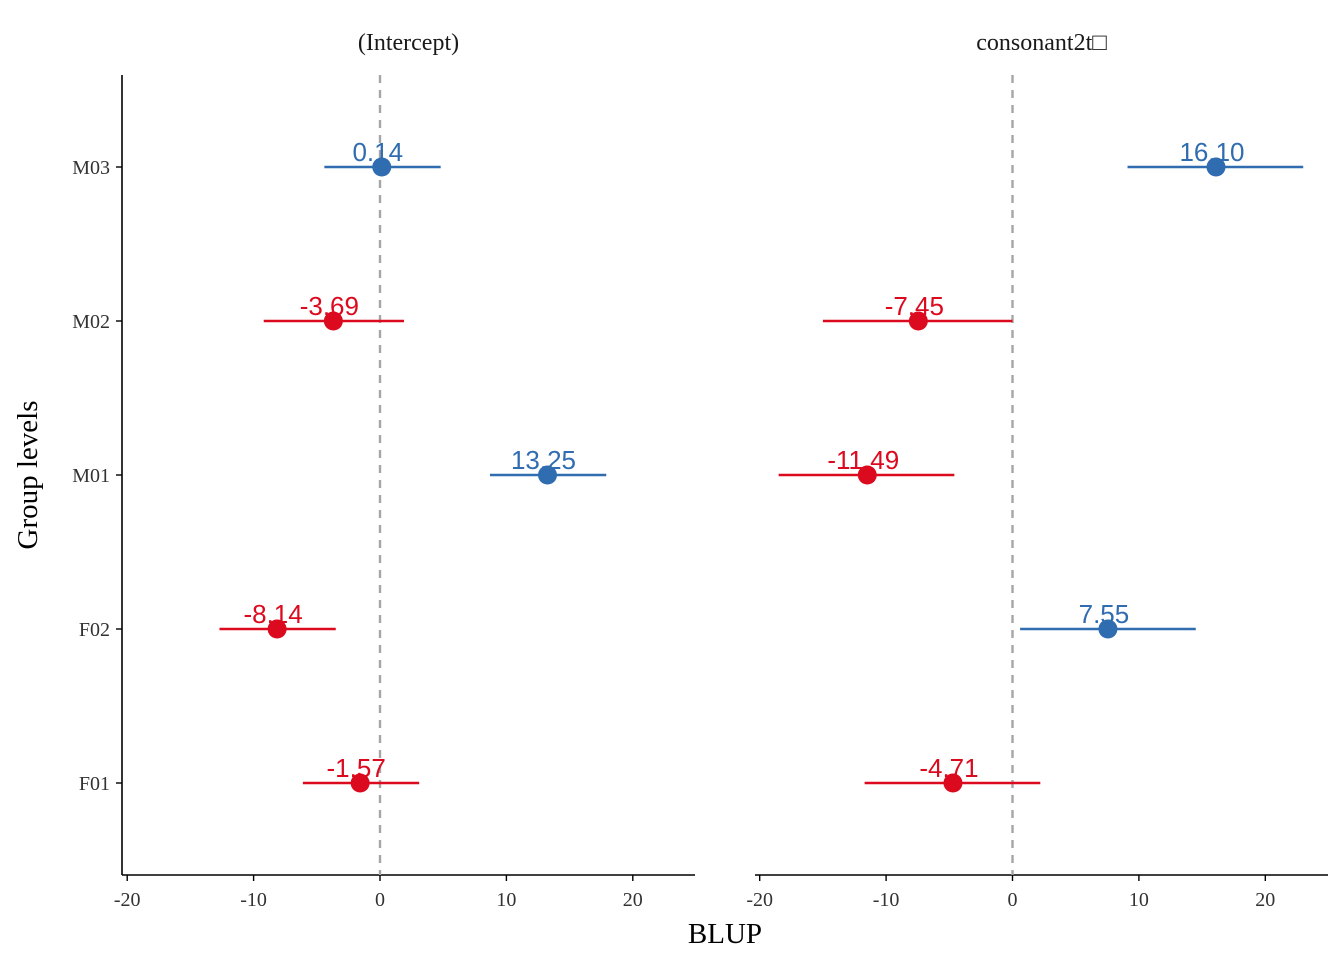 This screenshot has width=1344, height=960. What do you see at coordinates (863, 460) in the screenshot?
I see `value-label: -11.49` at bounding box center [863, 460].